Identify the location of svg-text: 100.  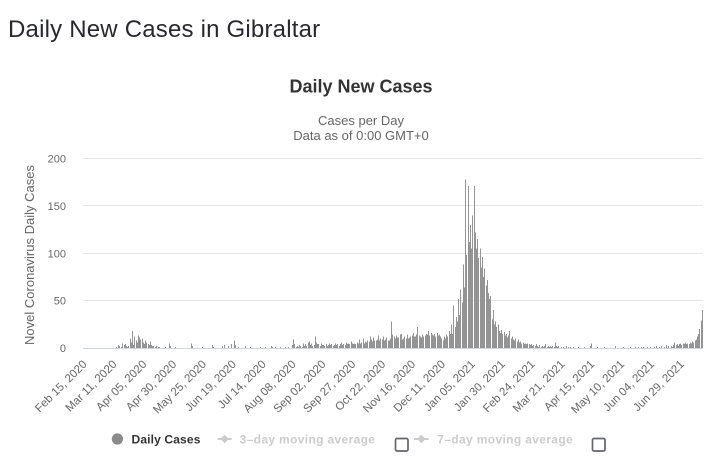
(57, 254).